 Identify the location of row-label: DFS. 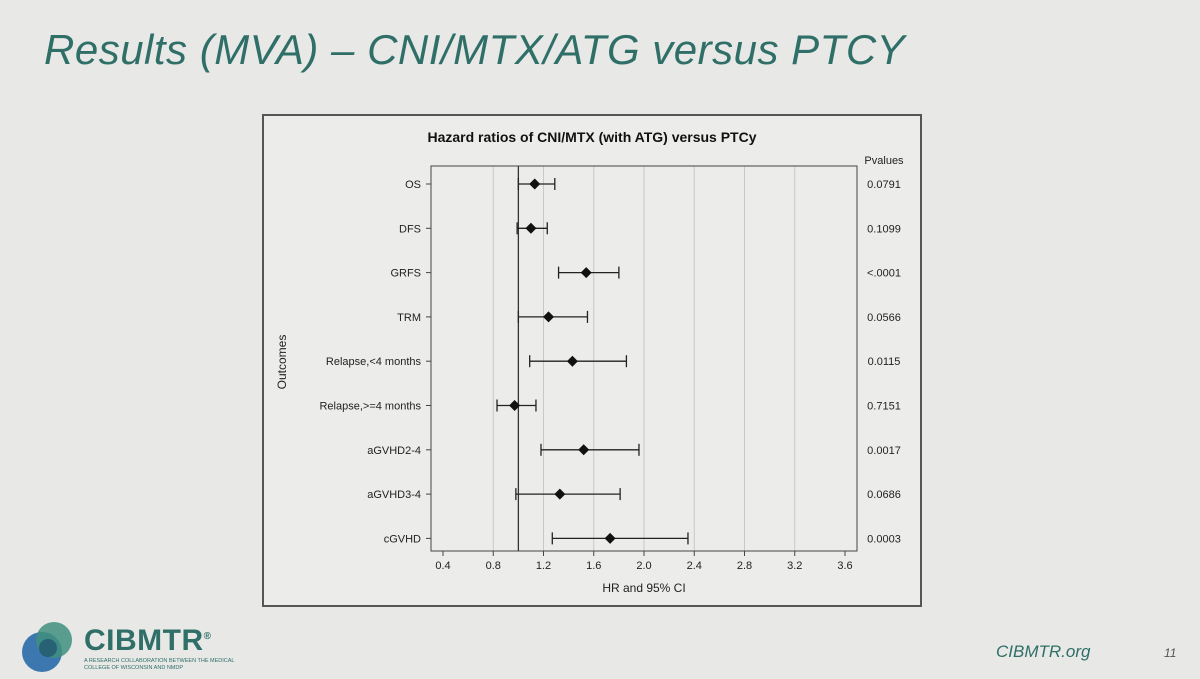
(410, 229).